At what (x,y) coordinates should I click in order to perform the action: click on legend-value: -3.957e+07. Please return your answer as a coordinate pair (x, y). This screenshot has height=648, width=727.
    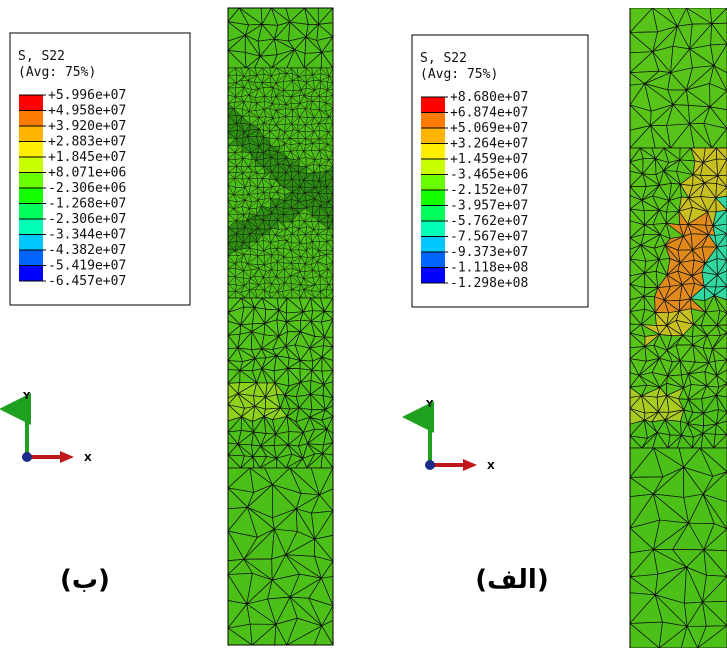
    Looking at the image, I should click on (489, 206).